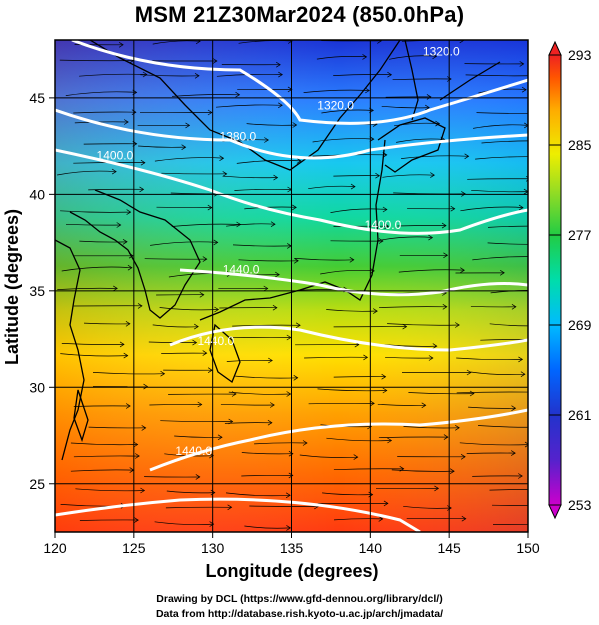 The height and width of the screenshot is (625, 599). Describe the element at coordinates (215, 341) in the screenshot. I see `contour-label: 1440.0` at that location.